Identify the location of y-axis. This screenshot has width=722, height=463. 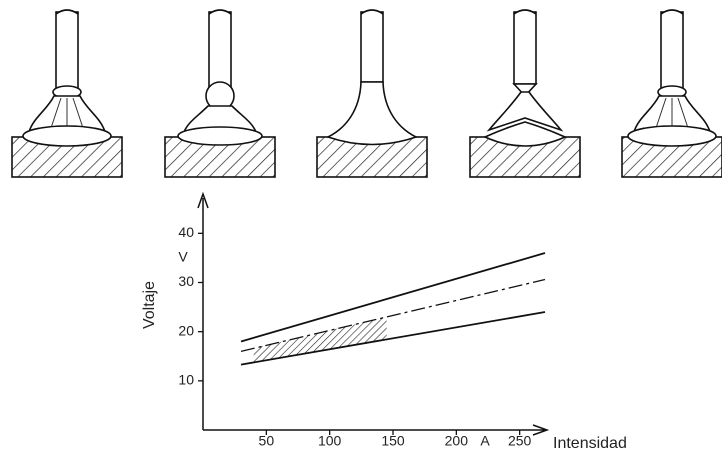
(203, 310).